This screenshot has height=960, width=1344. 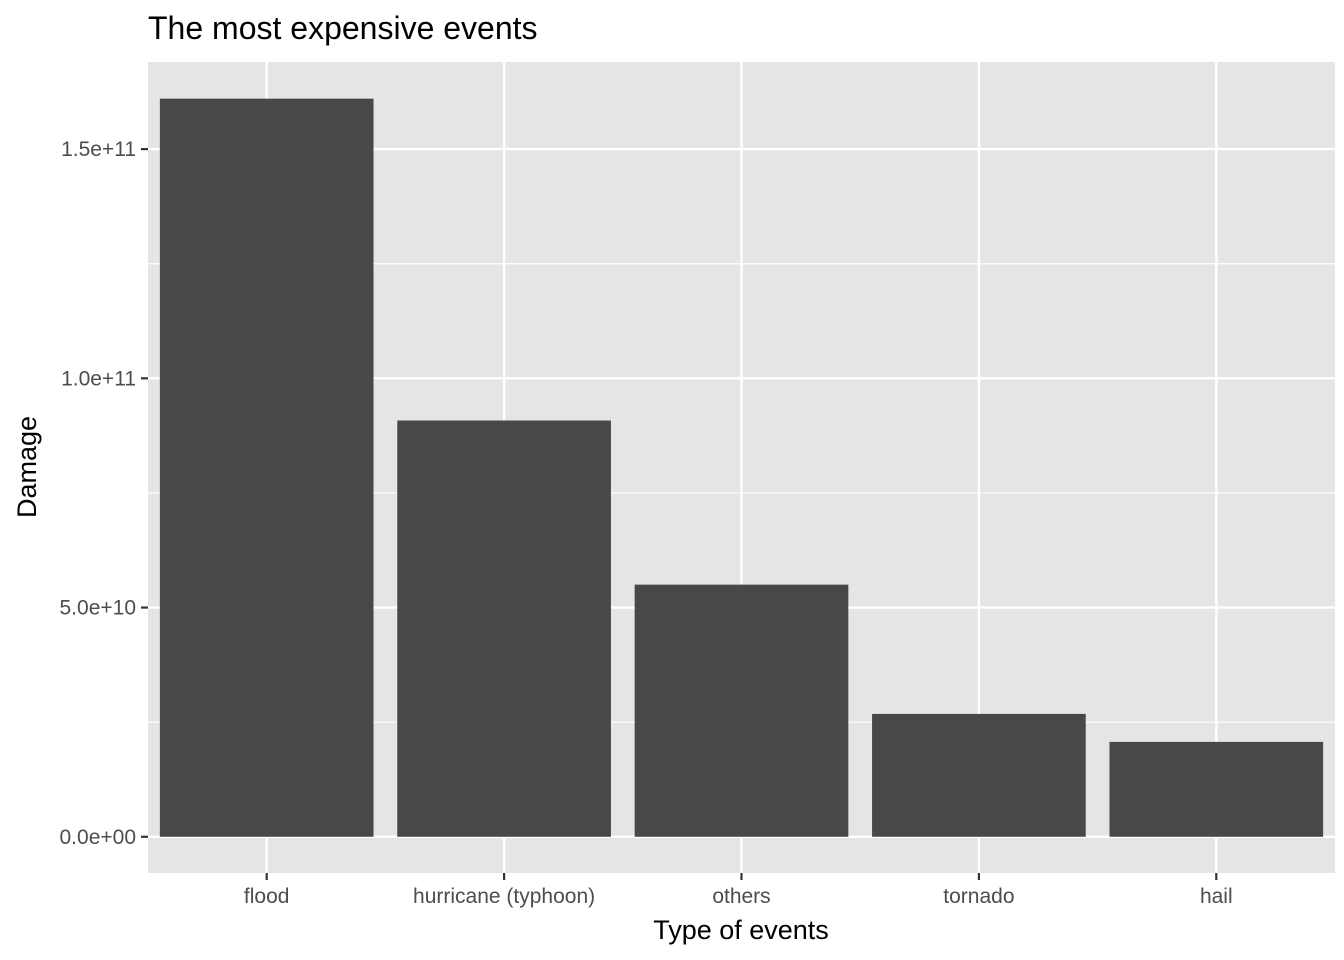 I want to click on bar-hail, so click(x=1216, y=789).